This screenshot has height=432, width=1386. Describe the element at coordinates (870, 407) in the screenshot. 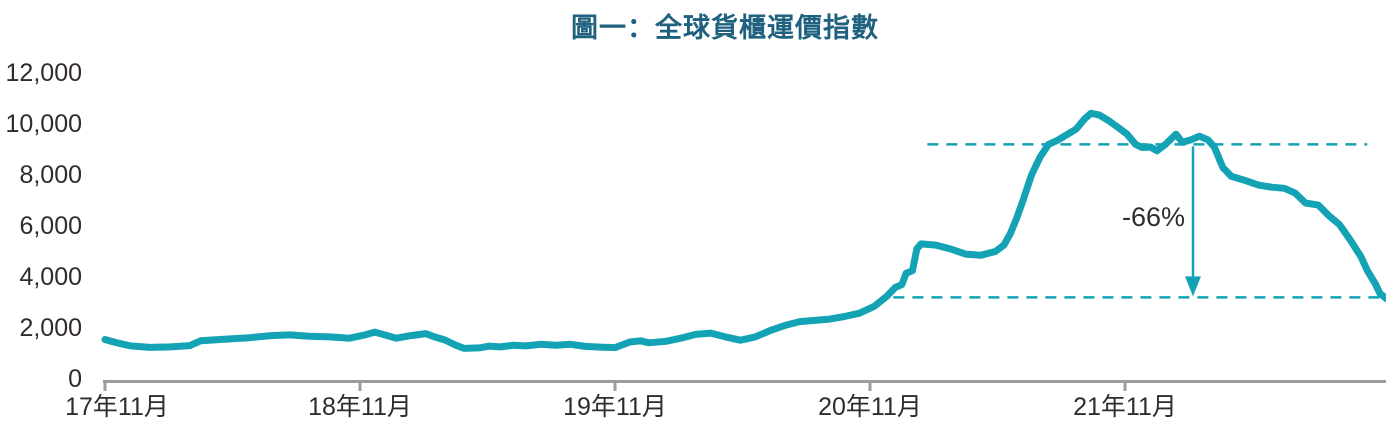

I see `x-axis-label: 20年11月` at that location.